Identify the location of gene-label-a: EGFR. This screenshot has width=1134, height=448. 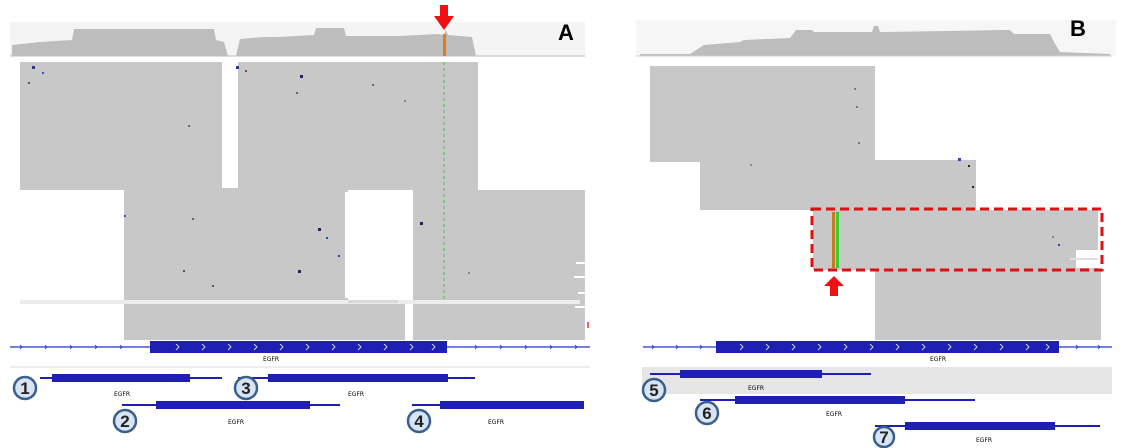
(271, 359).